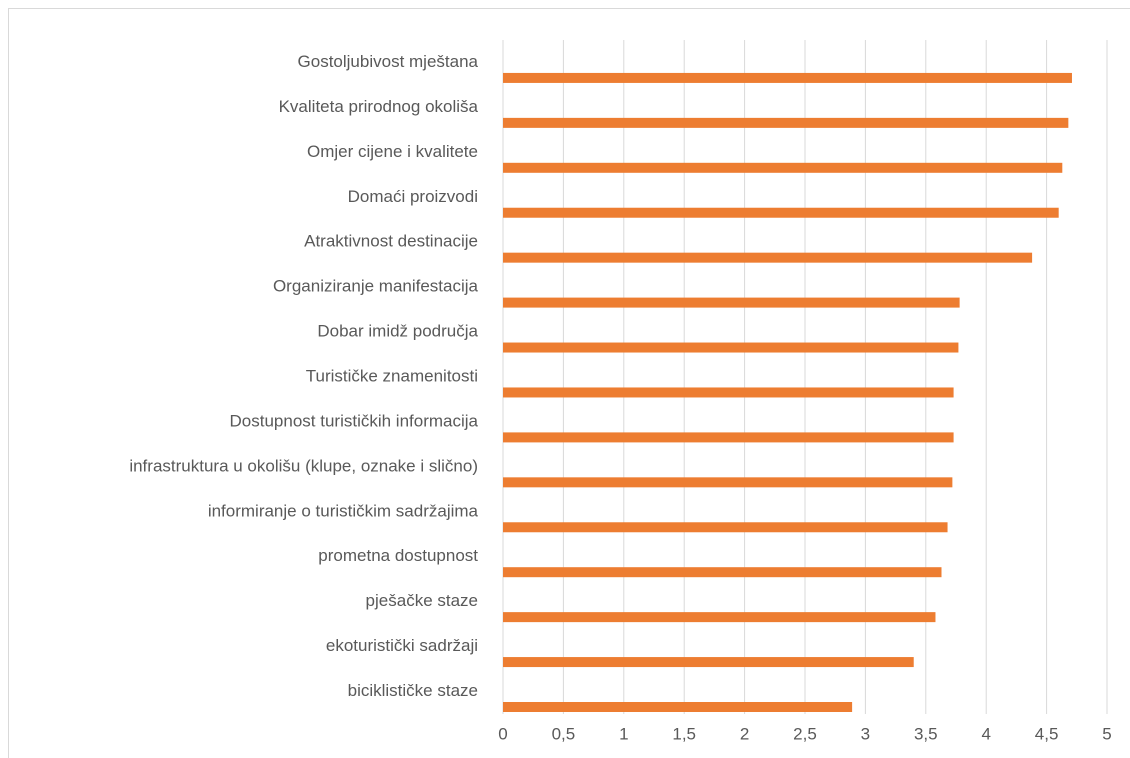 This screenshot has height=758, width=1130. I want to click on x-tick-label: 0,5, so click(564, 733).